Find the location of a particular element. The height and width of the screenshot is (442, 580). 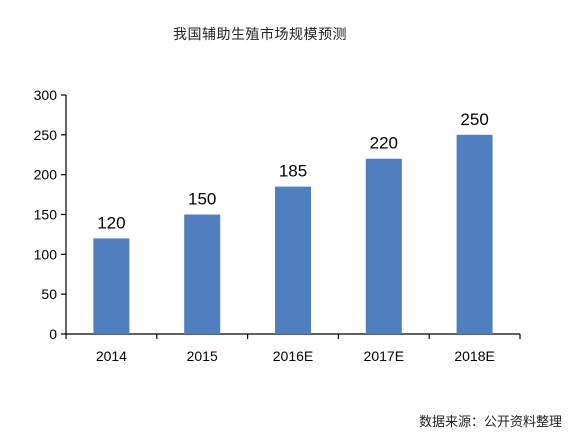

y-axis: 0 50 100 150 200 250 300 is located at coordinates (50, 214).